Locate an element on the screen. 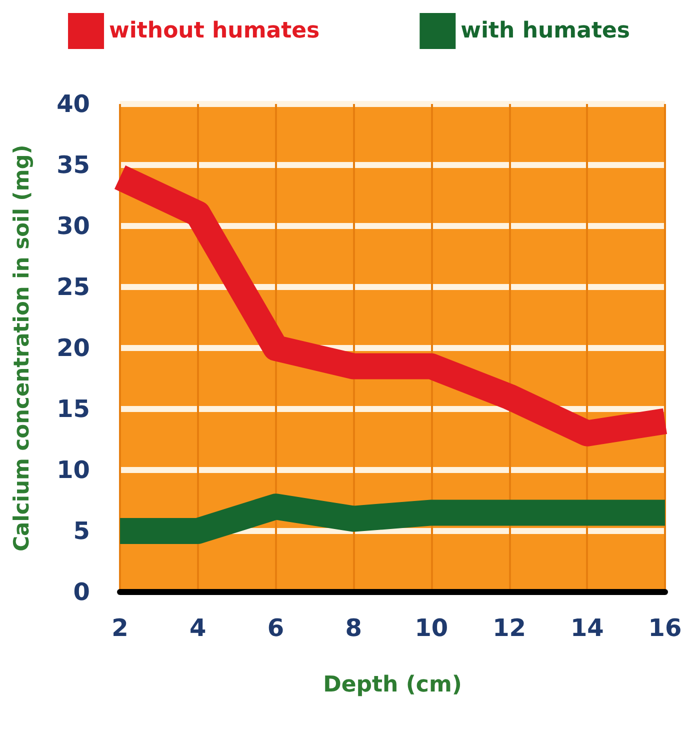 Image resolution: width=698 pixels, height=732 pixels. y-tick-label: 40 is located at coordinates (73, 104).